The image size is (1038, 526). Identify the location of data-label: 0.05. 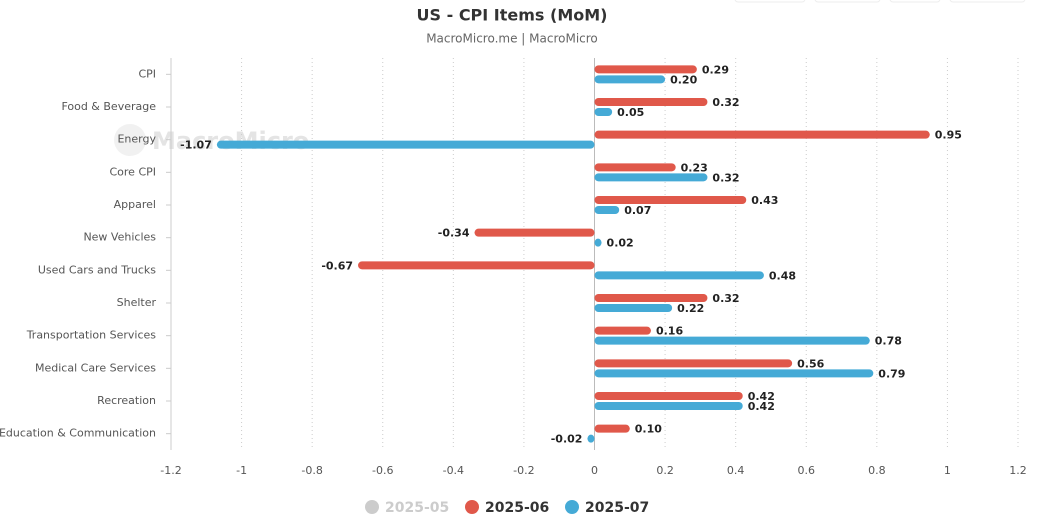
(630, 112).